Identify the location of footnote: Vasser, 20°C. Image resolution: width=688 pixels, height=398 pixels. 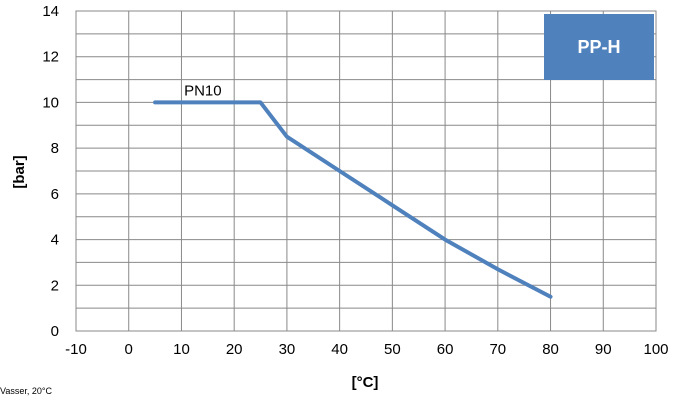
(26, 391).